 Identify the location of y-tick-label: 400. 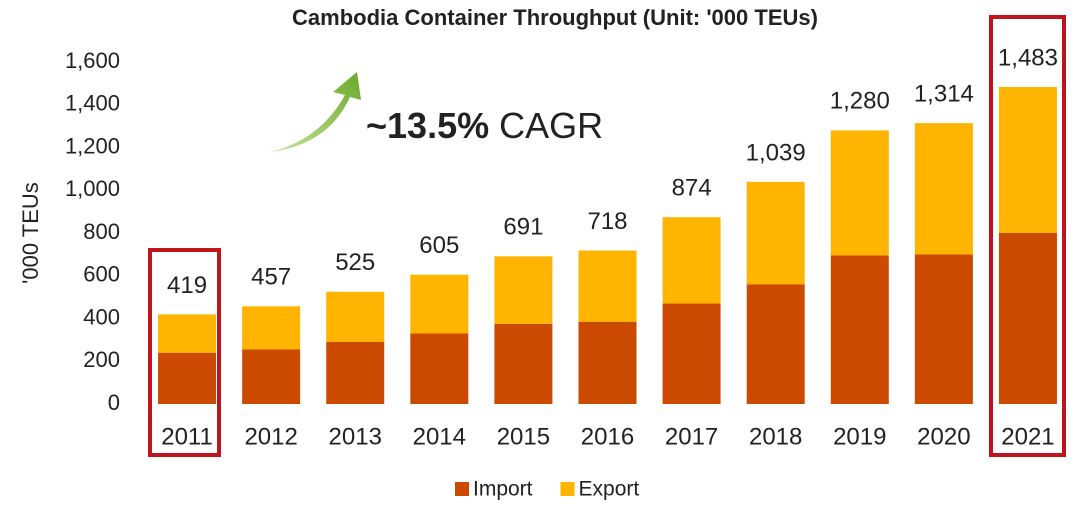
(101, 316).